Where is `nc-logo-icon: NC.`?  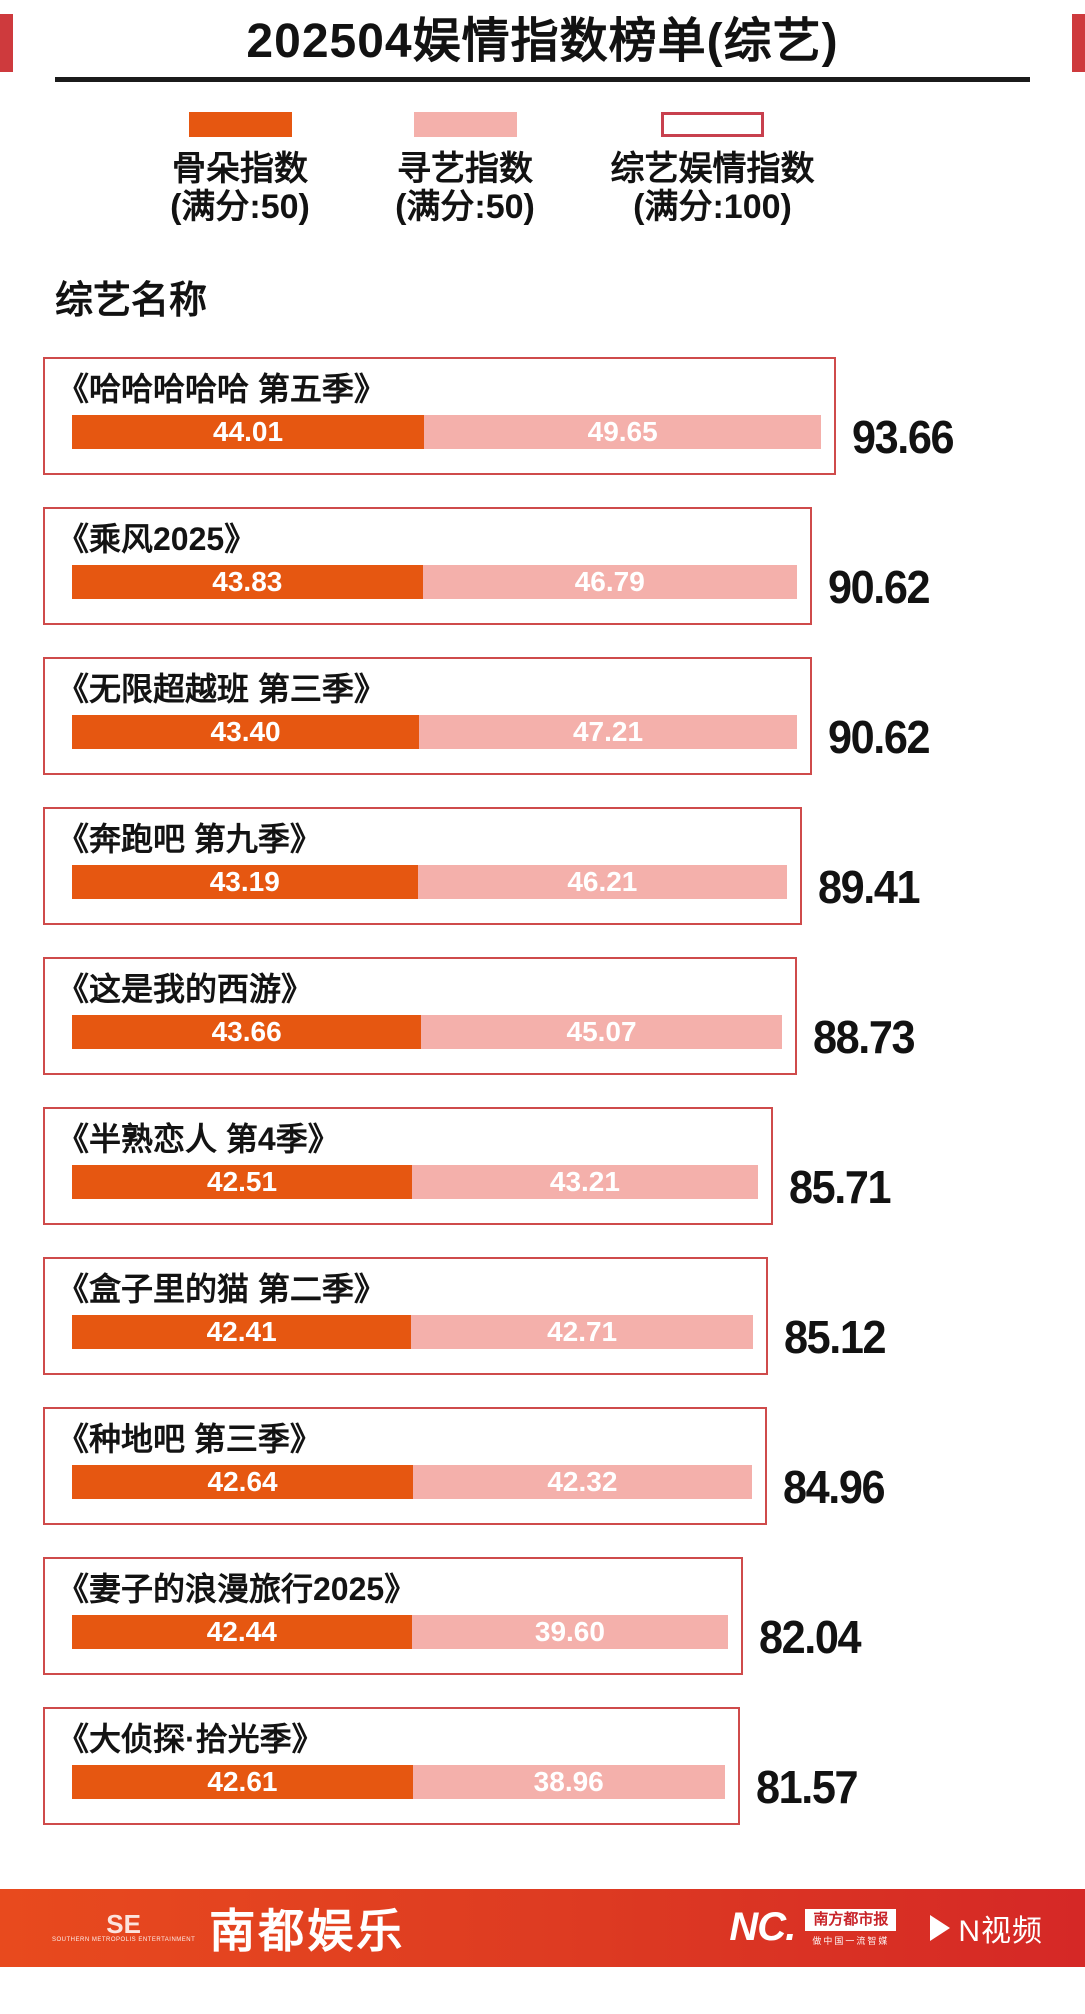
nc-logo-icon: NC. is located at coordinates (762, 1927).